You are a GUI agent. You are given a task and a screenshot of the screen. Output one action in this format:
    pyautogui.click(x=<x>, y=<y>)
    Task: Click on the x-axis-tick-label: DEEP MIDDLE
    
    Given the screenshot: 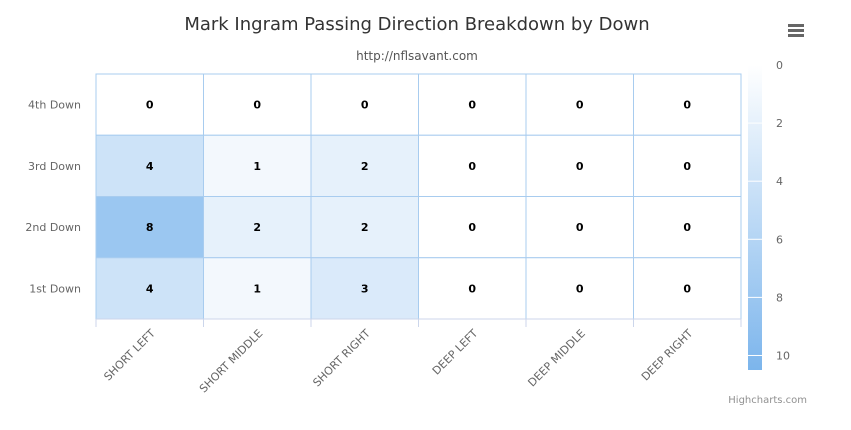 What is the action you would take?
    pyautogui.click(x=556, y=358)
    